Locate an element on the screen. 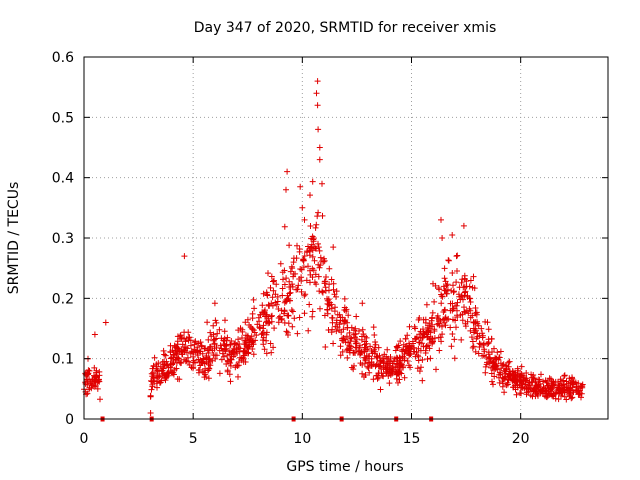 The width and height of the screenshot is (640, 480). y-tick-label: 0.5 is located at coordinates (63, 118).